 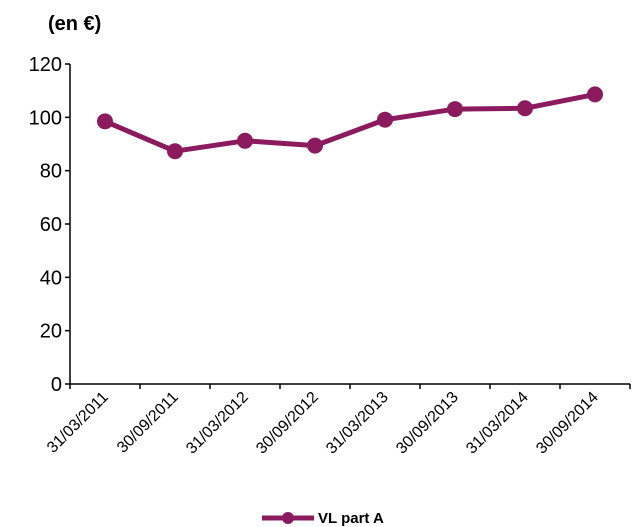 I want to click on y-tick-label: 0, so click(x=56, y=385).